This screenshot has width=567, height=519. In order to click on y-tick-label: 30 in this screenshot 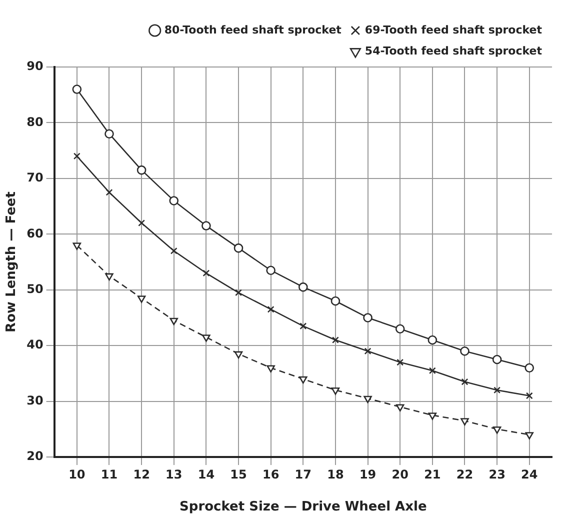, I will do `click(35, 400)`.